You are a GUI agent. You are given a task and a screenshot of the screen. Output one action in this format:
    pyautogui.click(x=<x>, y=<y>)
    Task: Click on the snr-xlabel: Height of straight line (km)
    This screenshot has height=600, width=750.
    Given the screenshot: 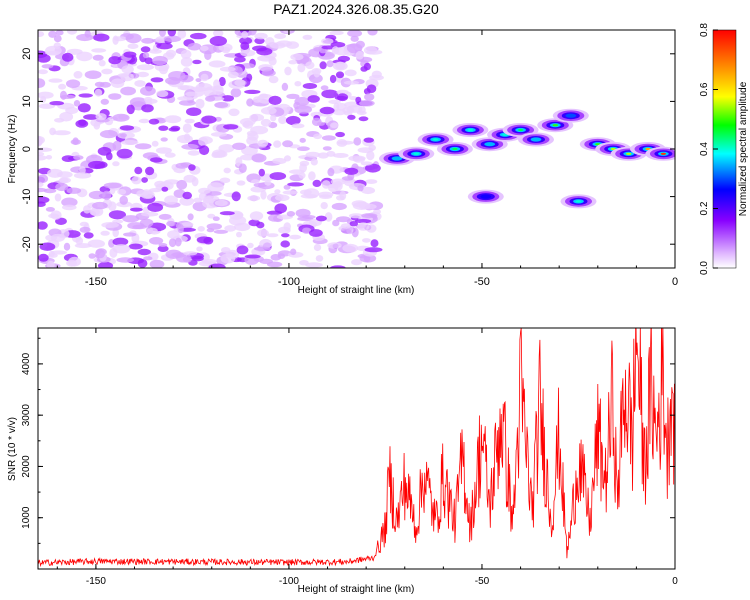 What is the action you would take?
    pyautogui.click(x=356, y=589)
    